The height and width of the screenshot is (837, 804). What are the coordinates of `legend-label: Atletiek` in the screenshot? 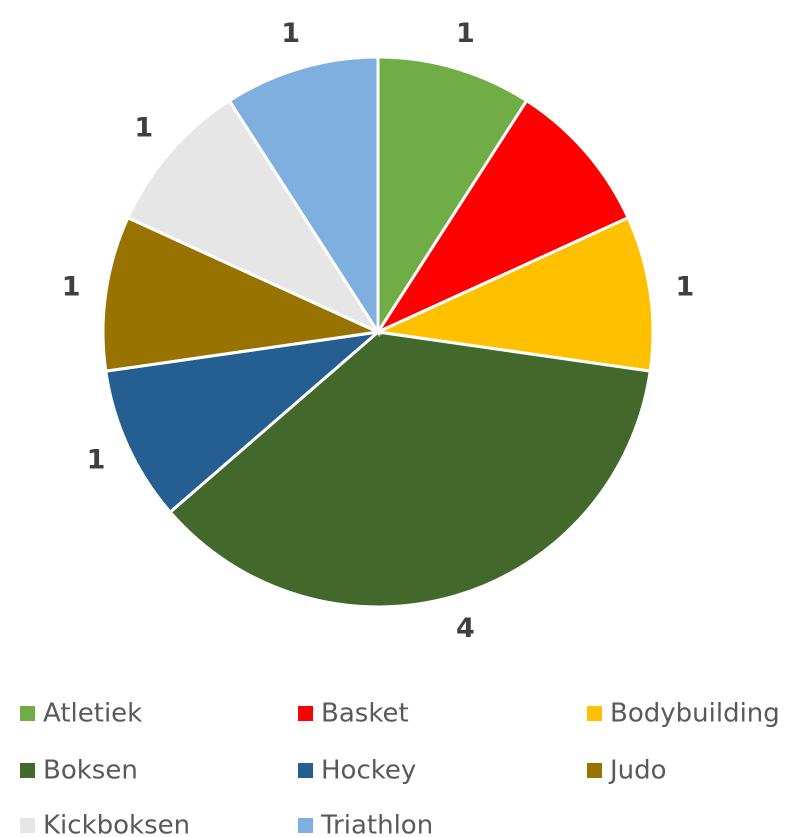 It's located at (92, 714).